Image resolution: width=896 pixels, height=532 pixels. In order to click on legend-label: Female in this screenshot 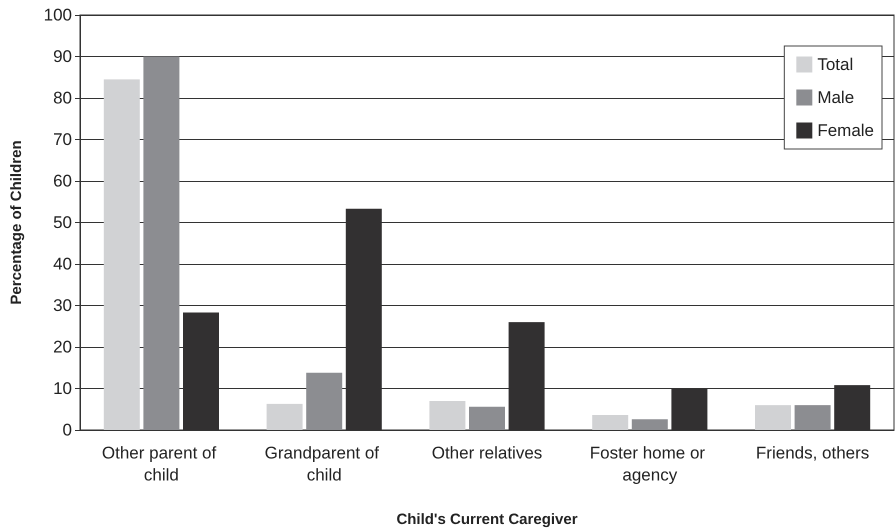, I will do `click(845, 130)`.